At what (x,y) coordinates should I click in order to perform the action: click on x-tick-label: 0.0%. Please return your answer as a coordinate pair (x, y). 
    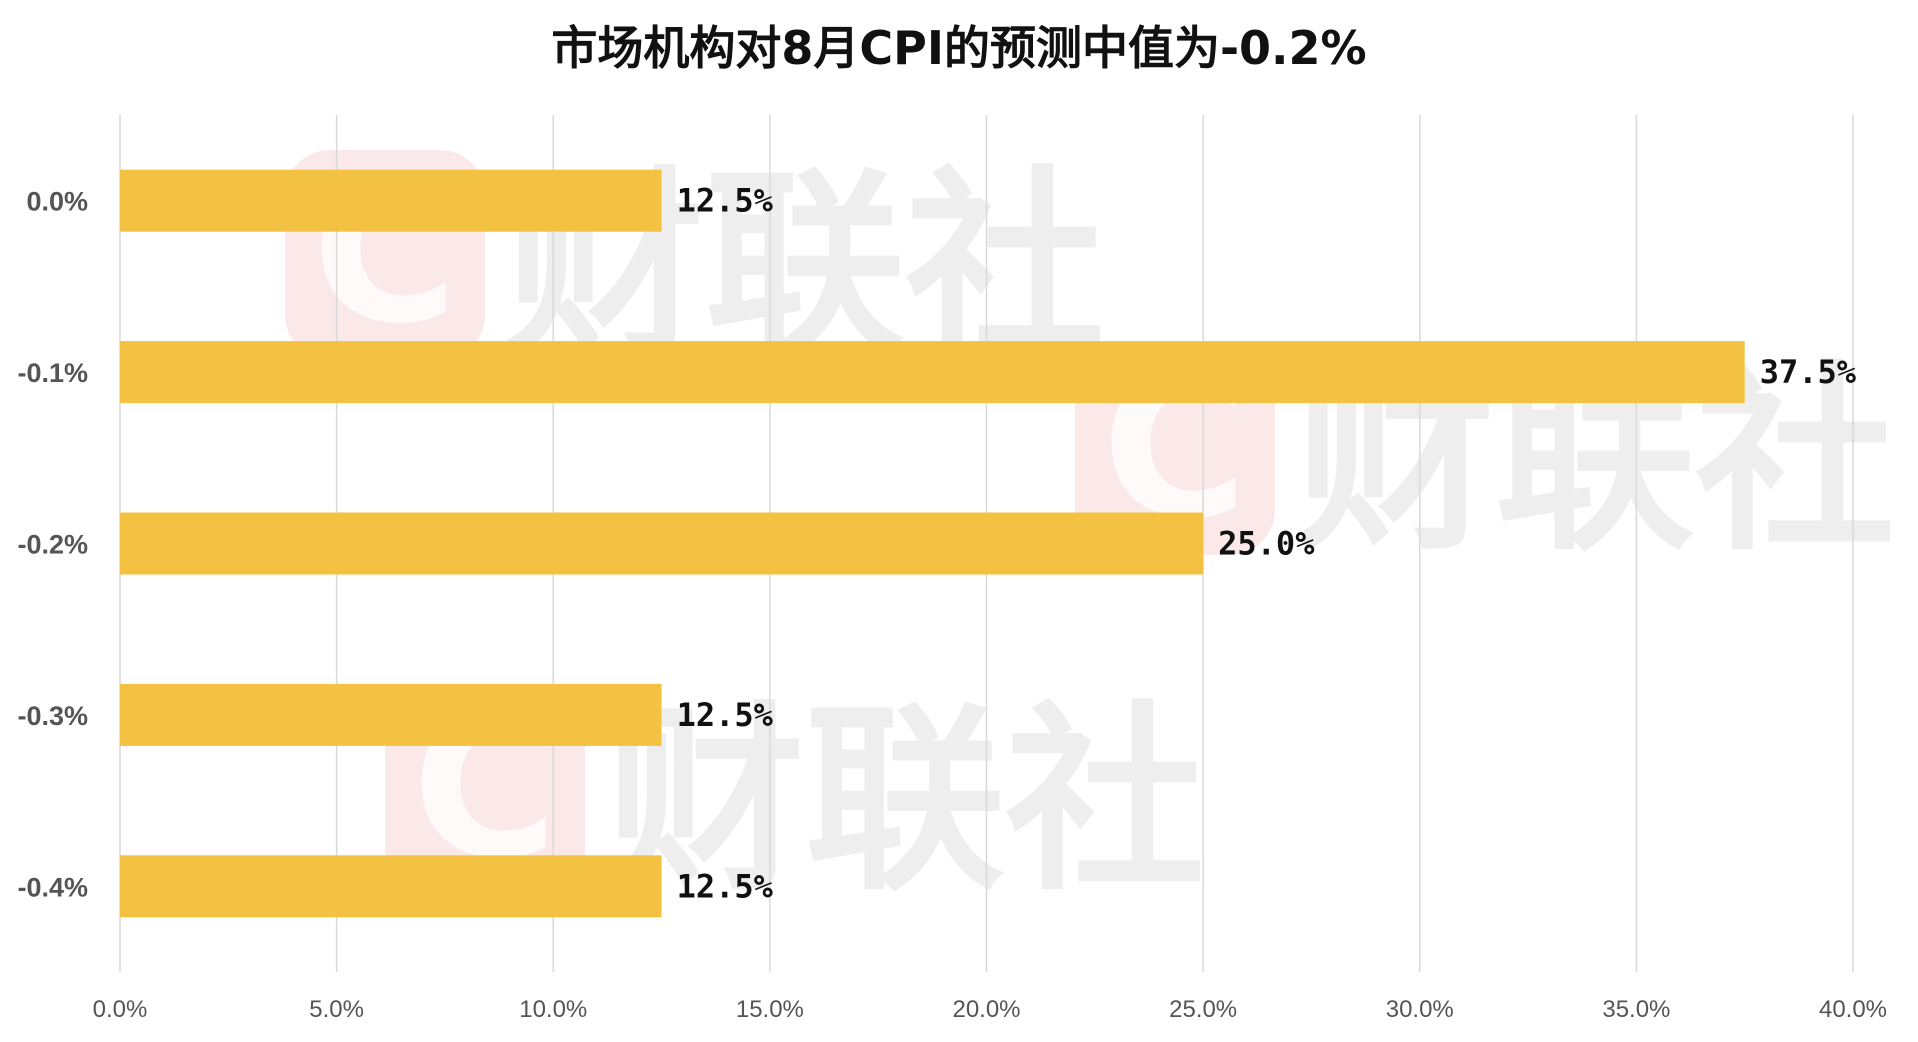
    Looking at the image, I should click on (120, 1009).